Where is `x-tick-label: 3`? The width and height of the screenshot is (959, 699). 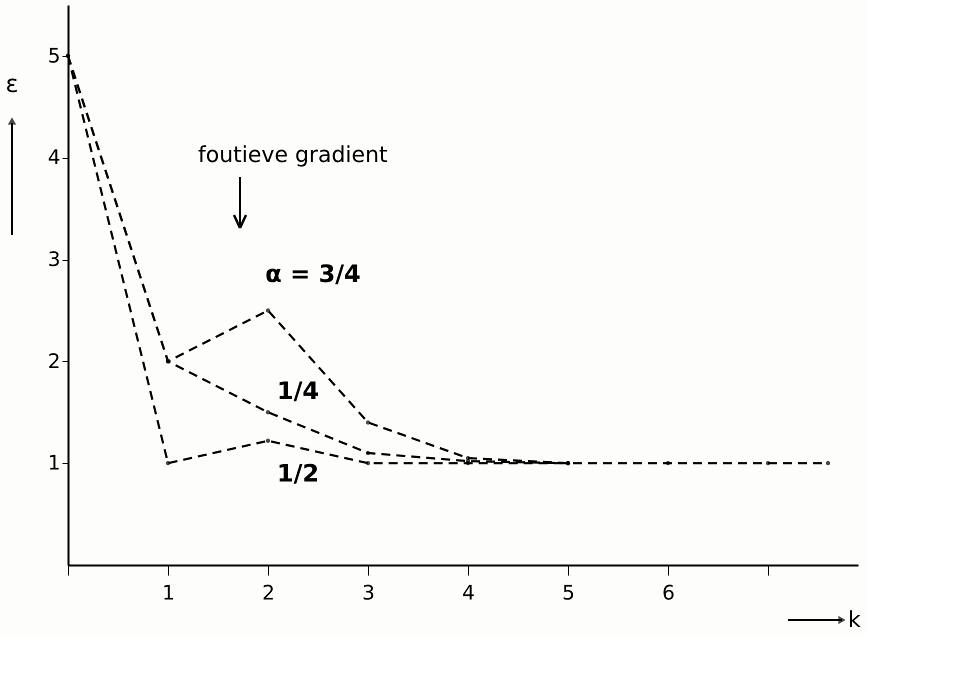
x-tick-label: 3 is located at coordinates (368, 592).